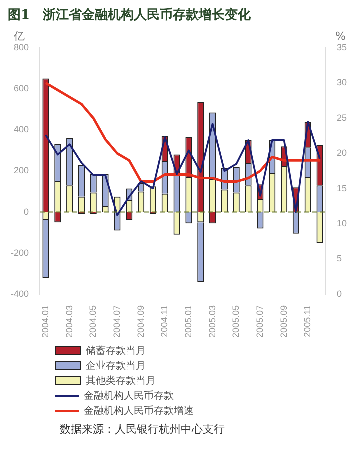 The image size is (362, 461). What do you see at coordinates (121, 381) in the screenshot?
I see `legend-label: 其他类存款当月` at bounding box center [121, 381].